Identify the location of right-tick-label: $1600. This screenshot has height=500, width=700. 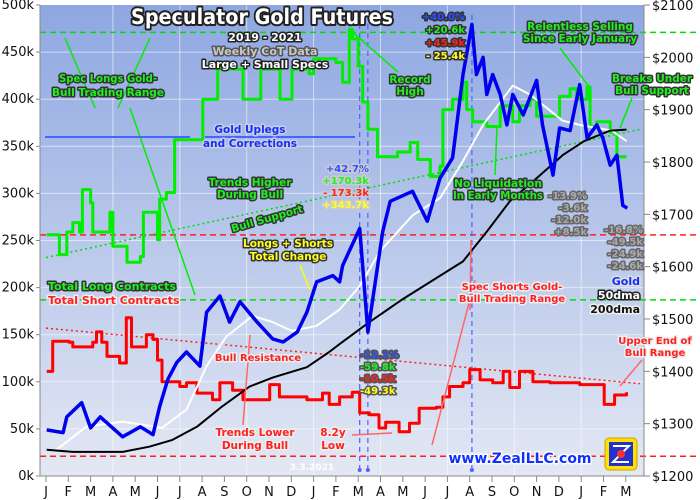
(672, 268).